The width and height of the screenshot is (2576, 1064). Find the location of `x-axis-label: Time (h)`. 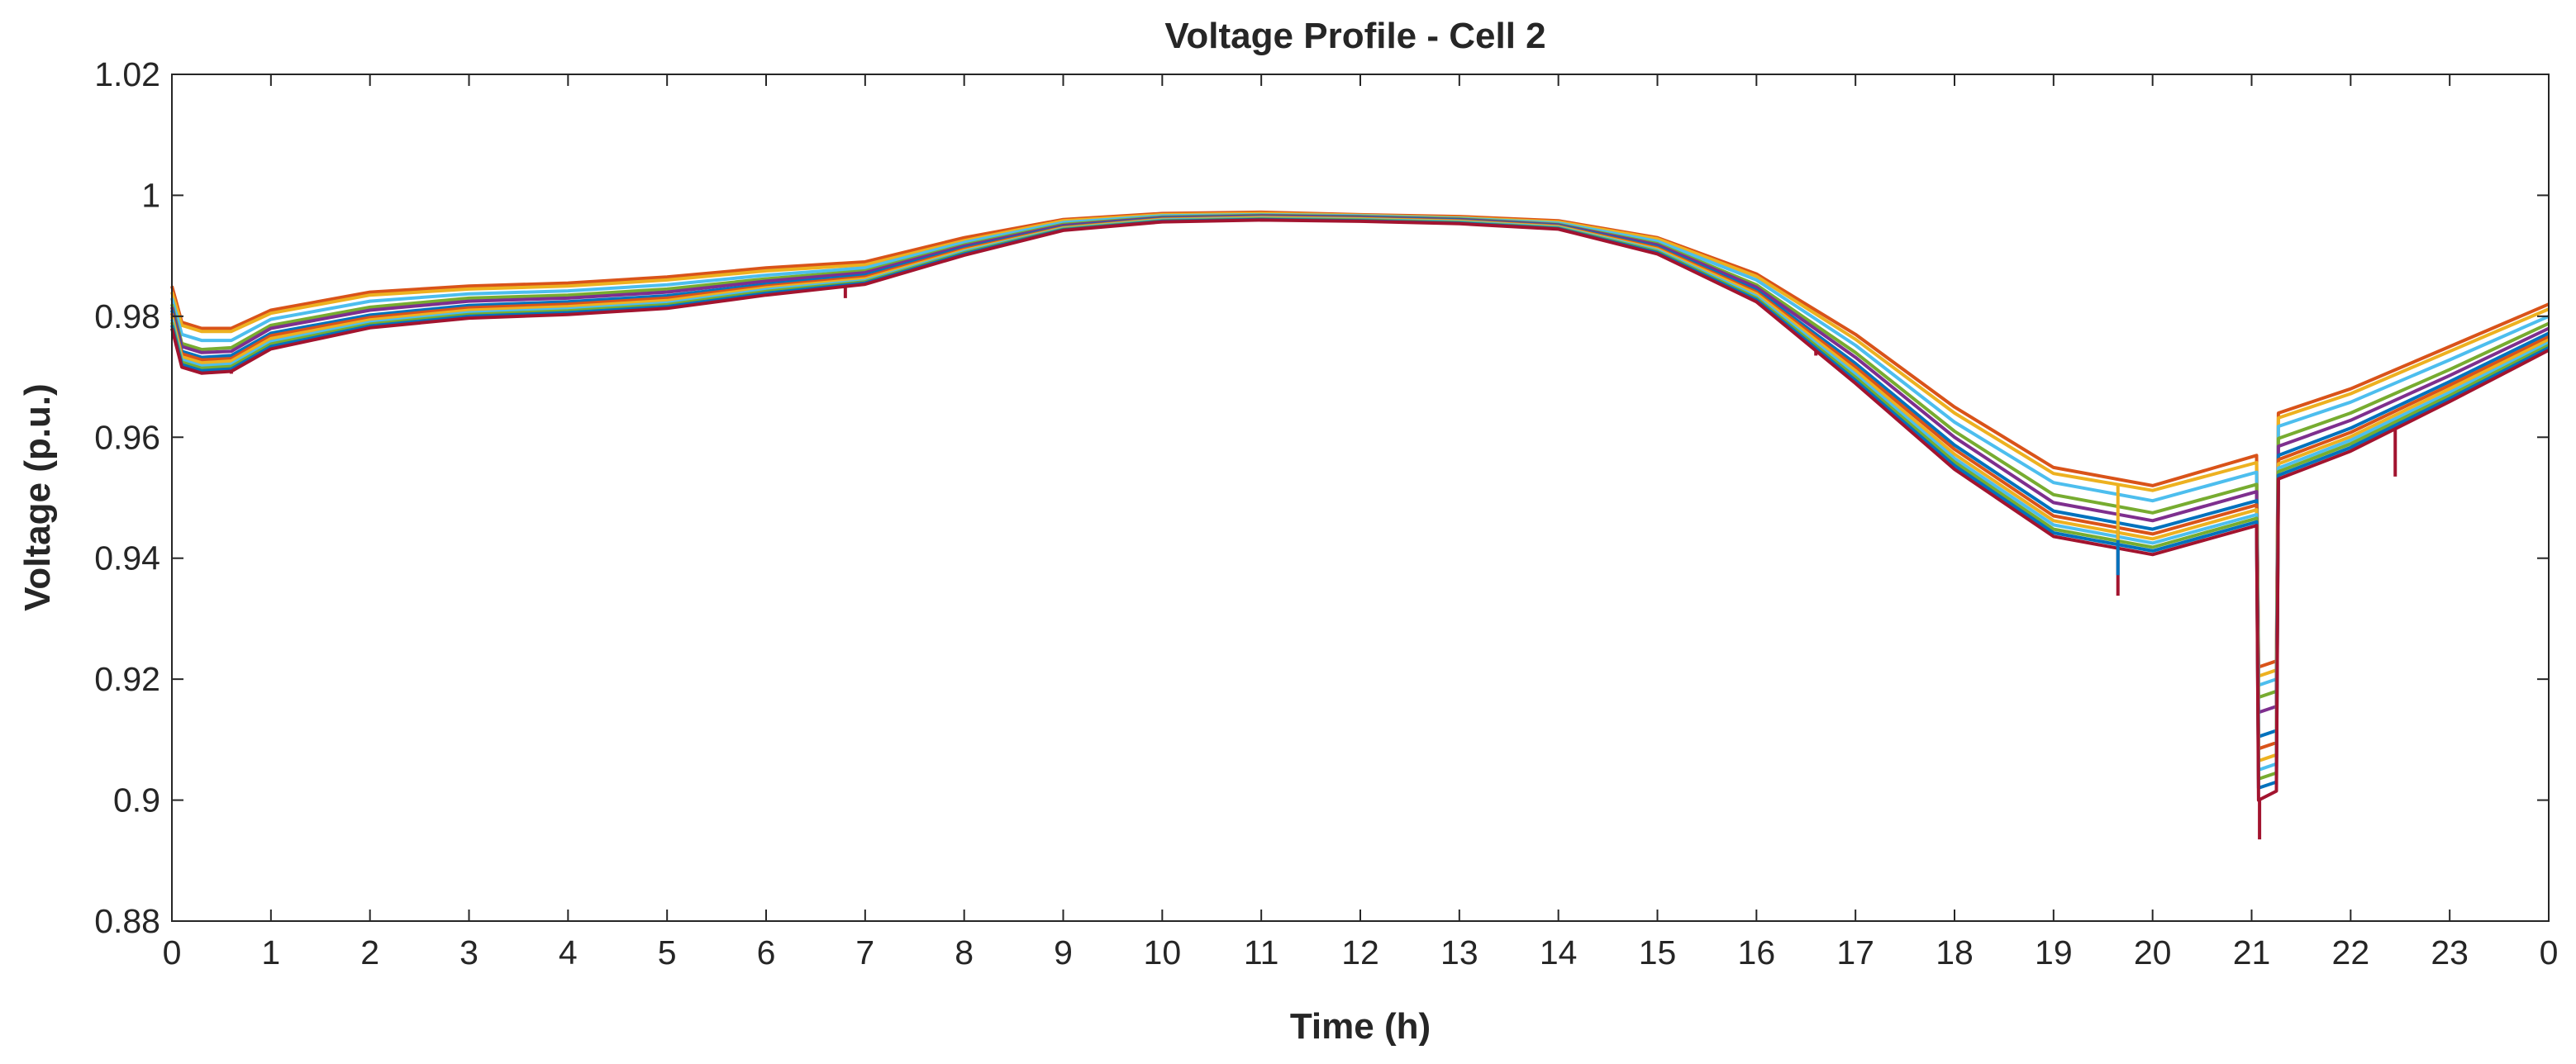

x-axis-label: Time (h) is located at coordinates (1361, 1026).